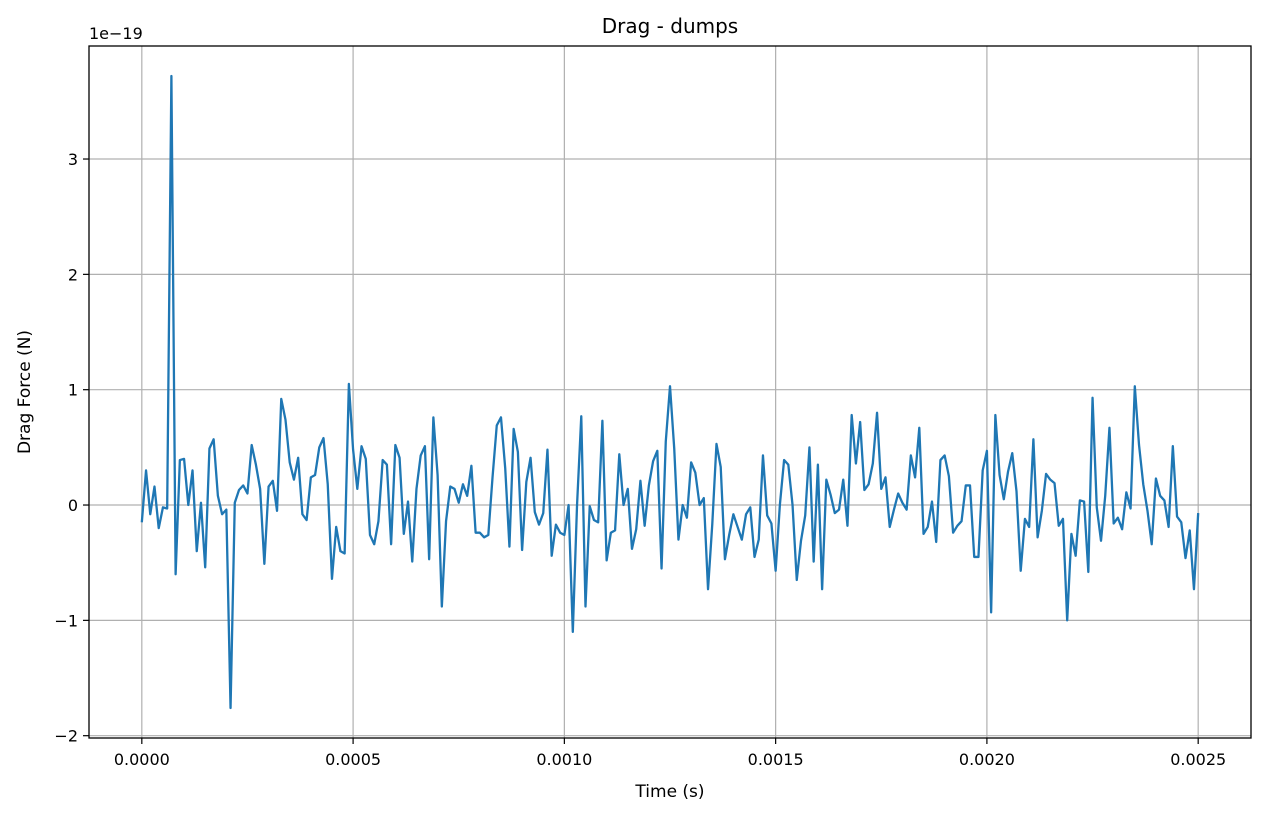 The image size is (1266, 817). What do you see at coordinates (73, 505) in the screenshot?
I see `y-tick-label: 0` at bounding box center [73, 505].